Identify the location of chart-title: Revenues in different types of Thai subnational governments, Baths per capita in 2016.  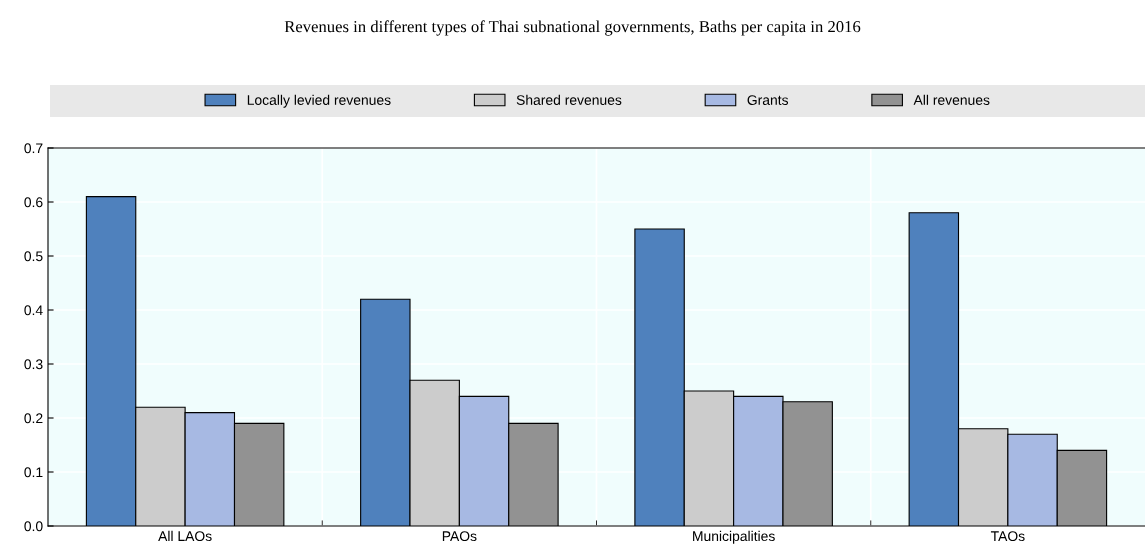
(572, 28).